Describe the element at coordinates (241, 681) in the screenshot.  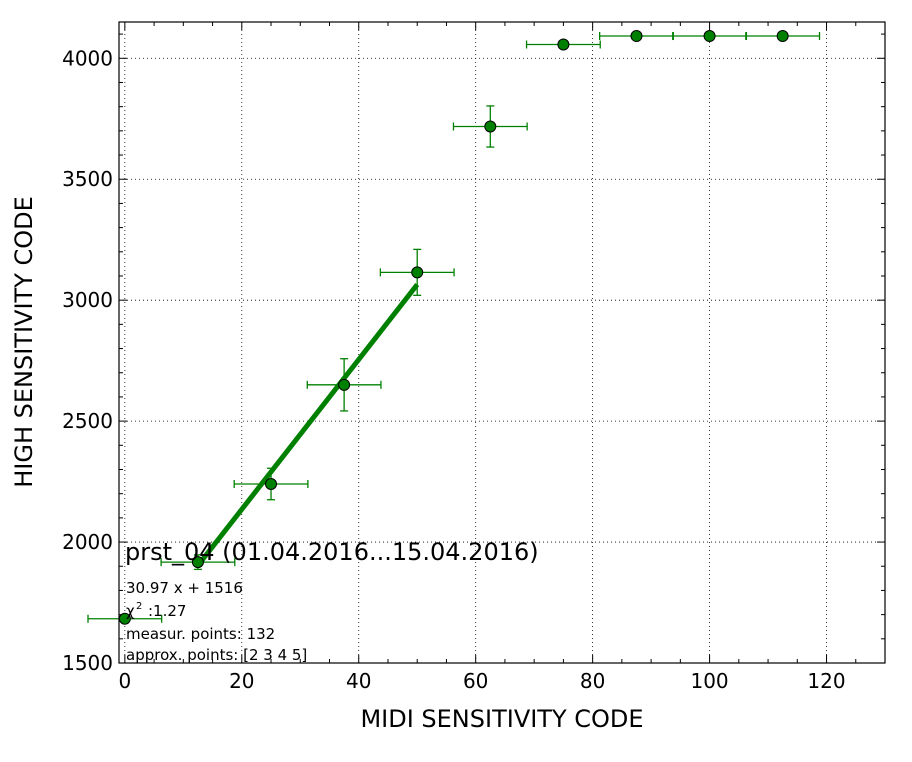
I see `x-tick-label: 20` at that location.